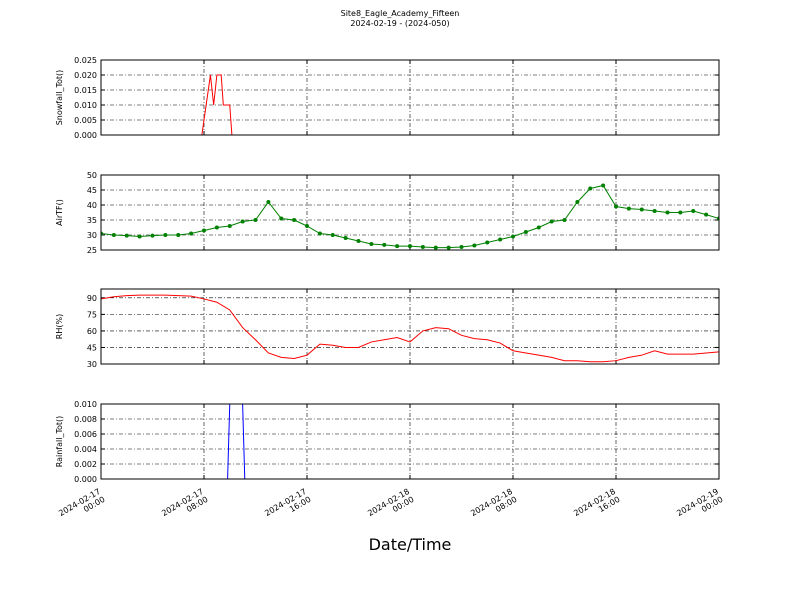  Describe the element at coordinates (59, 326) in the screenshot. I see `y-axis-label: RH(%)` at that location.